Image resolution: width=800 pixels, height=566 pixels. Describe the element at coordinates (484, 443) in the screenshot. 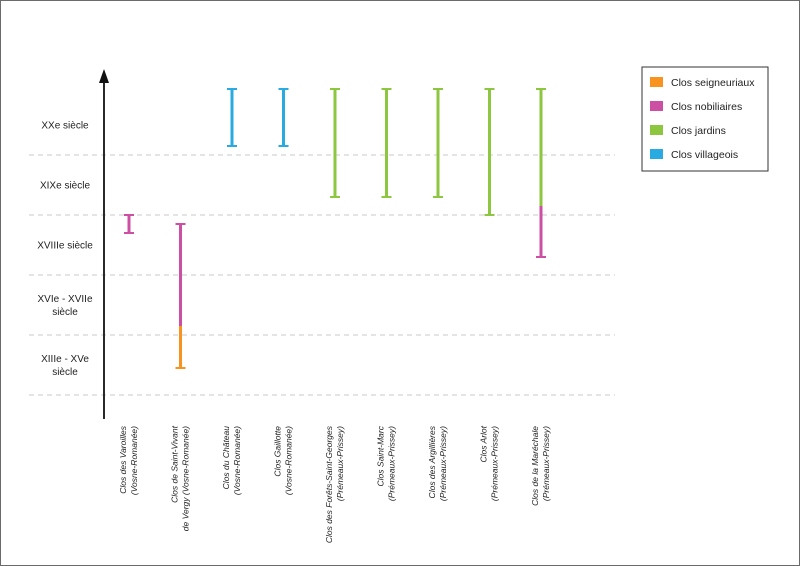

I see `category-label-line: Clos Arlot` at that location.